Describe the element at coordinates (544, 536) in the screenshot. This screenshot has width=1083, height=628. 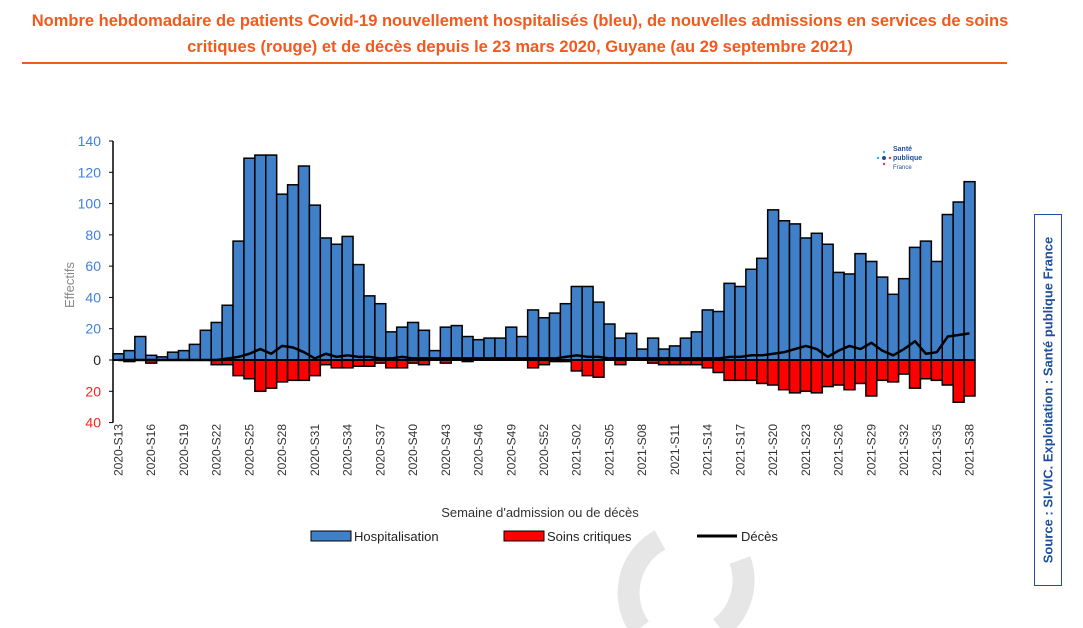
I see `legend: Hospitalisation Soins critiques Décès` at that location.